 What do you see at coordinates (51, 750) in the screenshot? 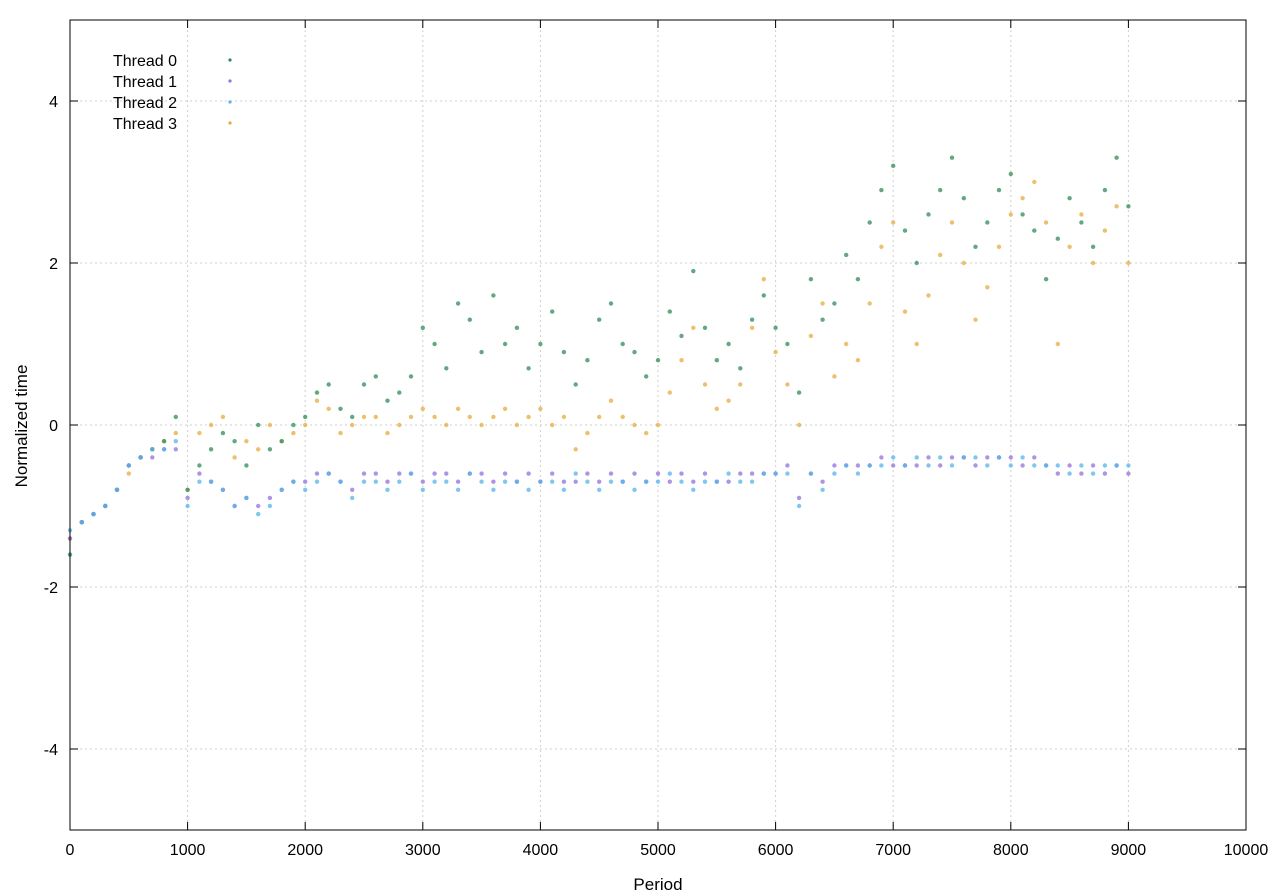
I see `y-tick-label: -4` at bounding box center [51, 750].